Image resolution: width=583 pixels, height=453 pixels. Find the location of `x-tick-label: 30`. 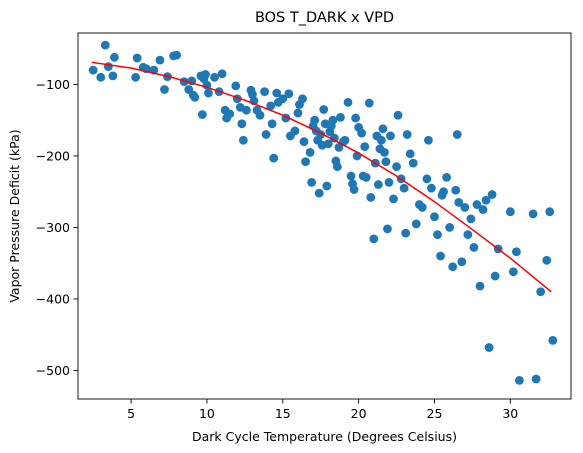

x-tick-label: 30 is located at coordinates (510, 413).